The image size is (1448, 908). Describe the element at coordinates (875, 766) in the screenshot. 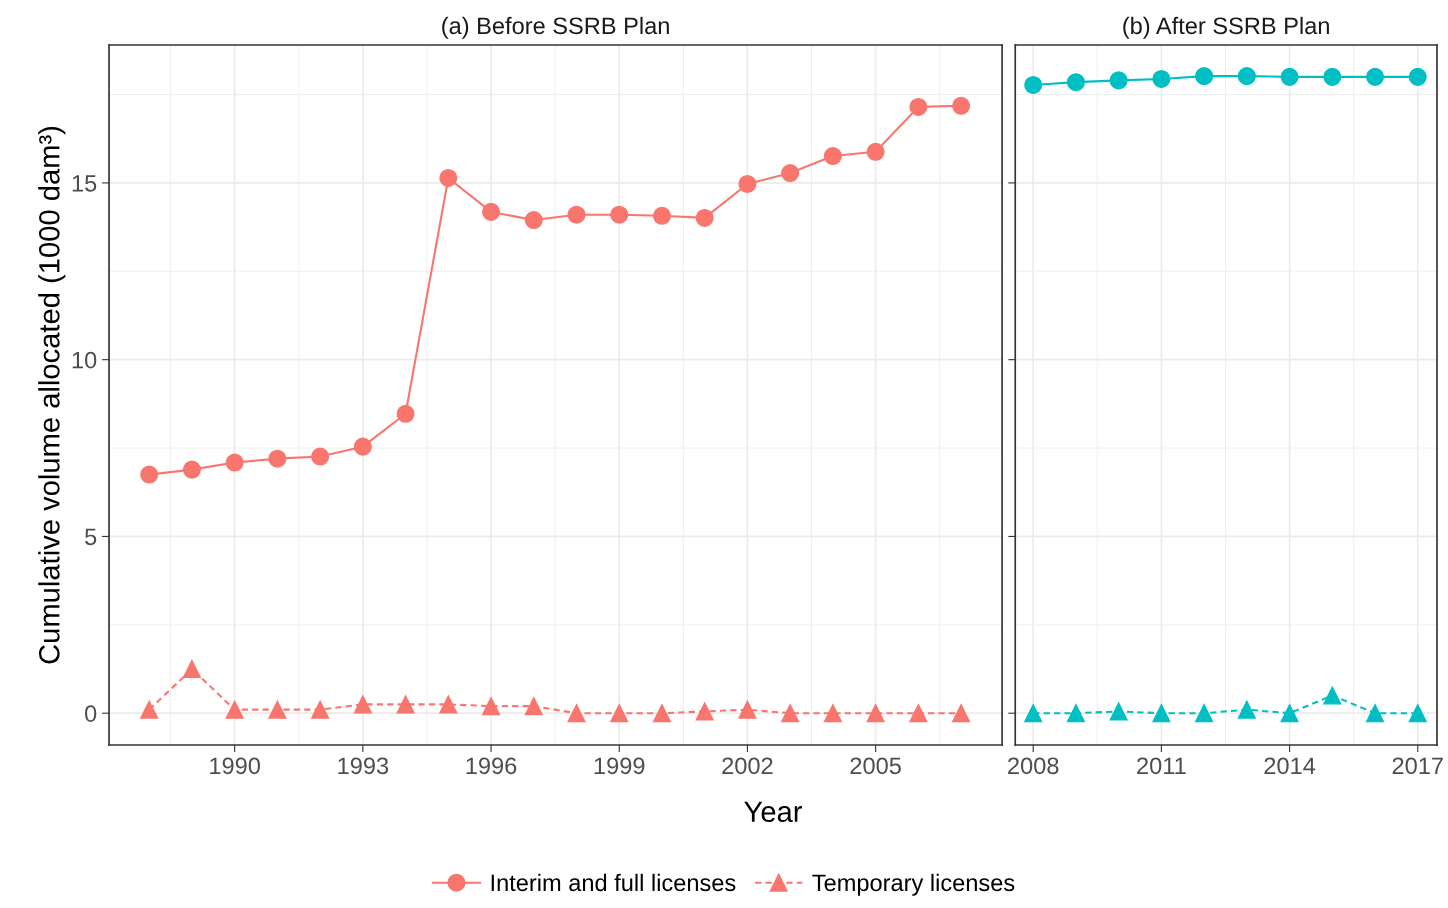

I see `x-tick-label: 2005` at that location.